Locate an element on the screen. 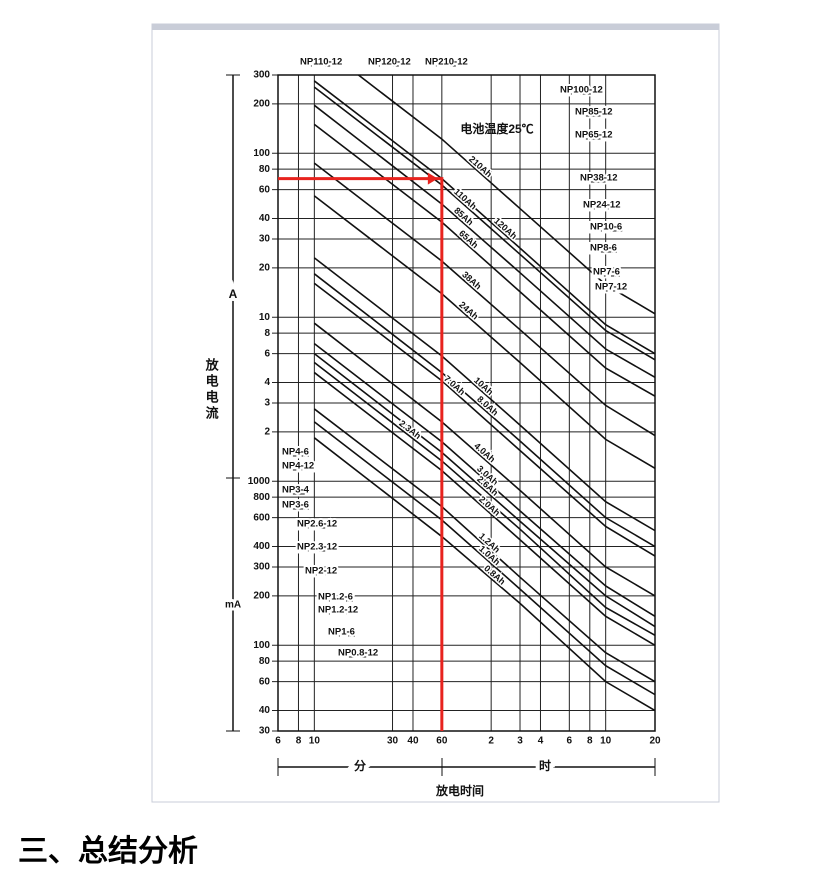 The height and width of the screenshot is (889, 822). y-tick-label: 8 is located at coordinates (267, 333).